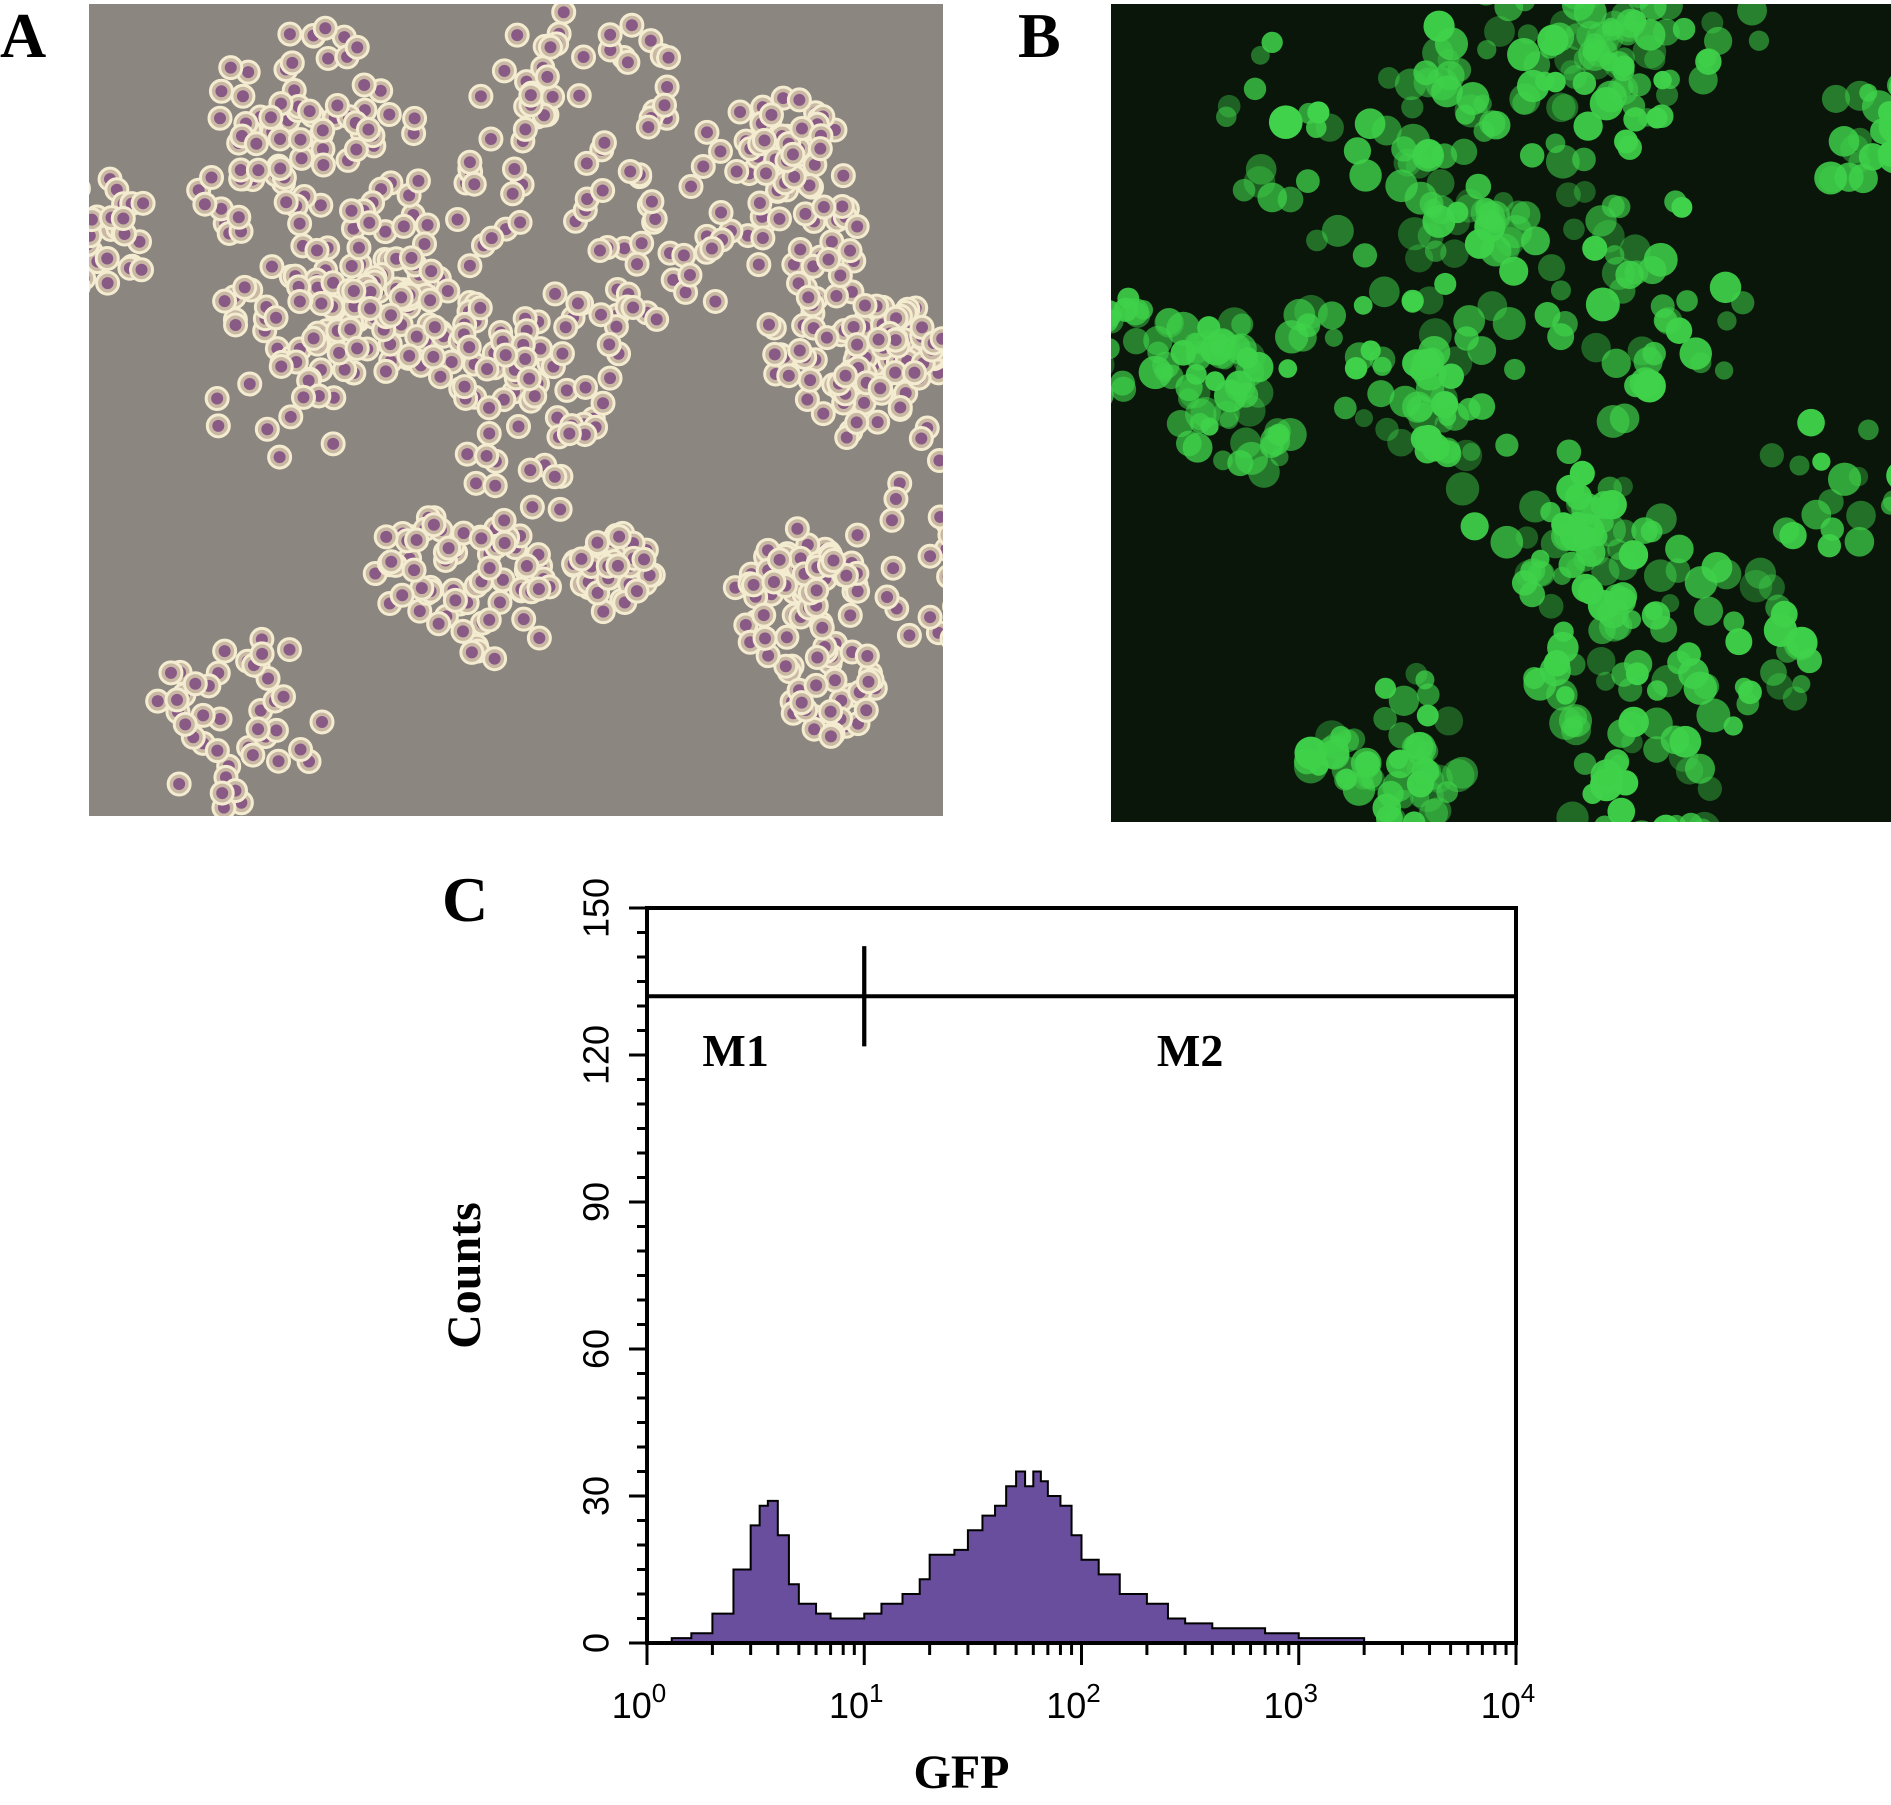 The height and width of the screenshot is (1805, 1891). What do you see at coordinates (1290, 1702) in the screenshot?
I see `x-tick-label: 10³` at bounding box center [1290, 1702].